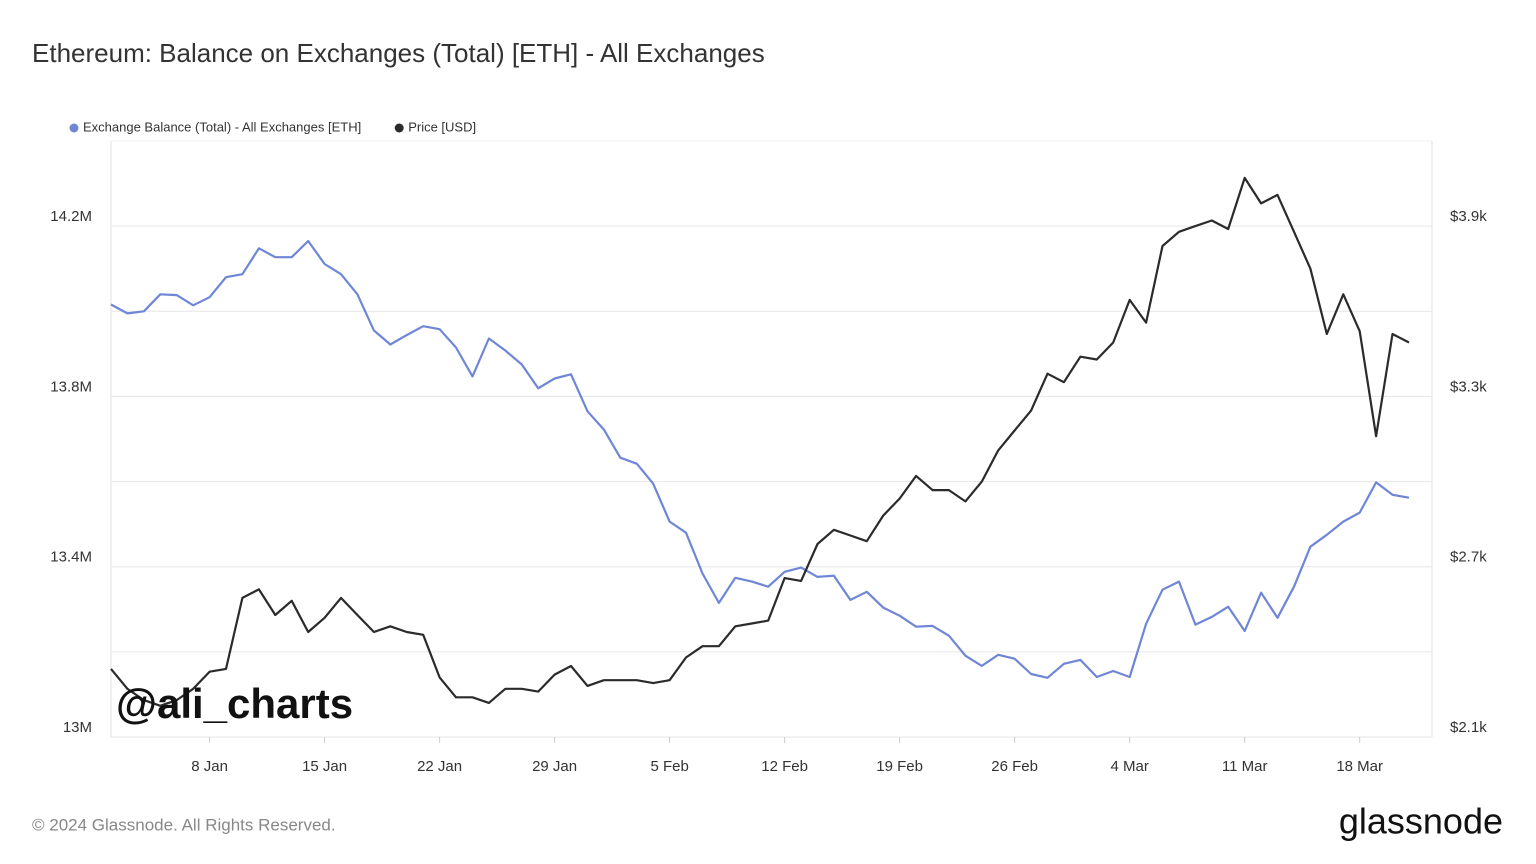  I want to click on y2-tick-label: $2.7k, so click(1468, 557).